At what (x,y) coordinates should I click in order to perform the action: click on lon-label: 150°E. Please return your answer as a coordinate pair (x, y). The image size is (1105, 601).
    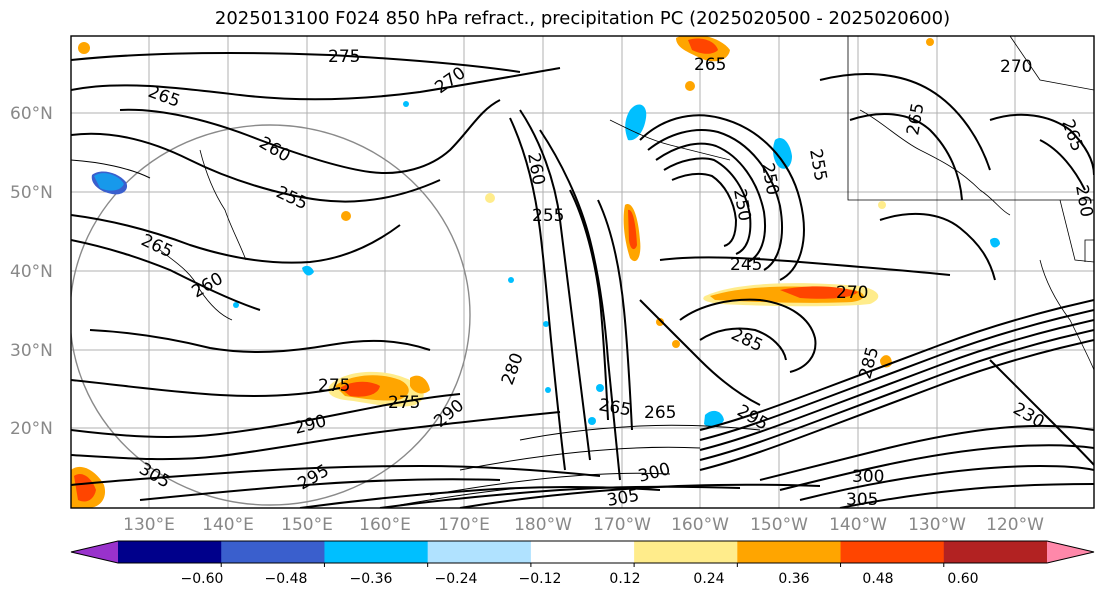
    Looking at the image, I should click on (307, 525).